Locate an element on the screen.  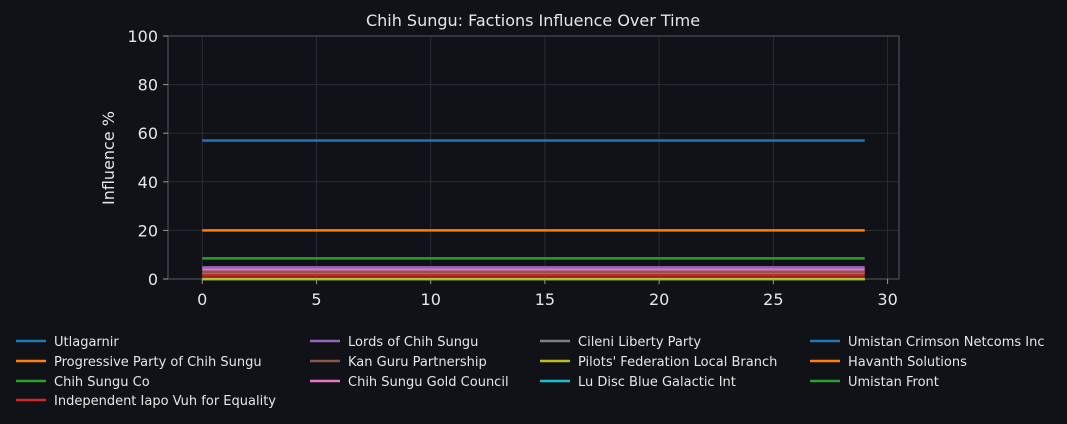
legend-label: Havanth Solutions is located at coordinates (907, 362).